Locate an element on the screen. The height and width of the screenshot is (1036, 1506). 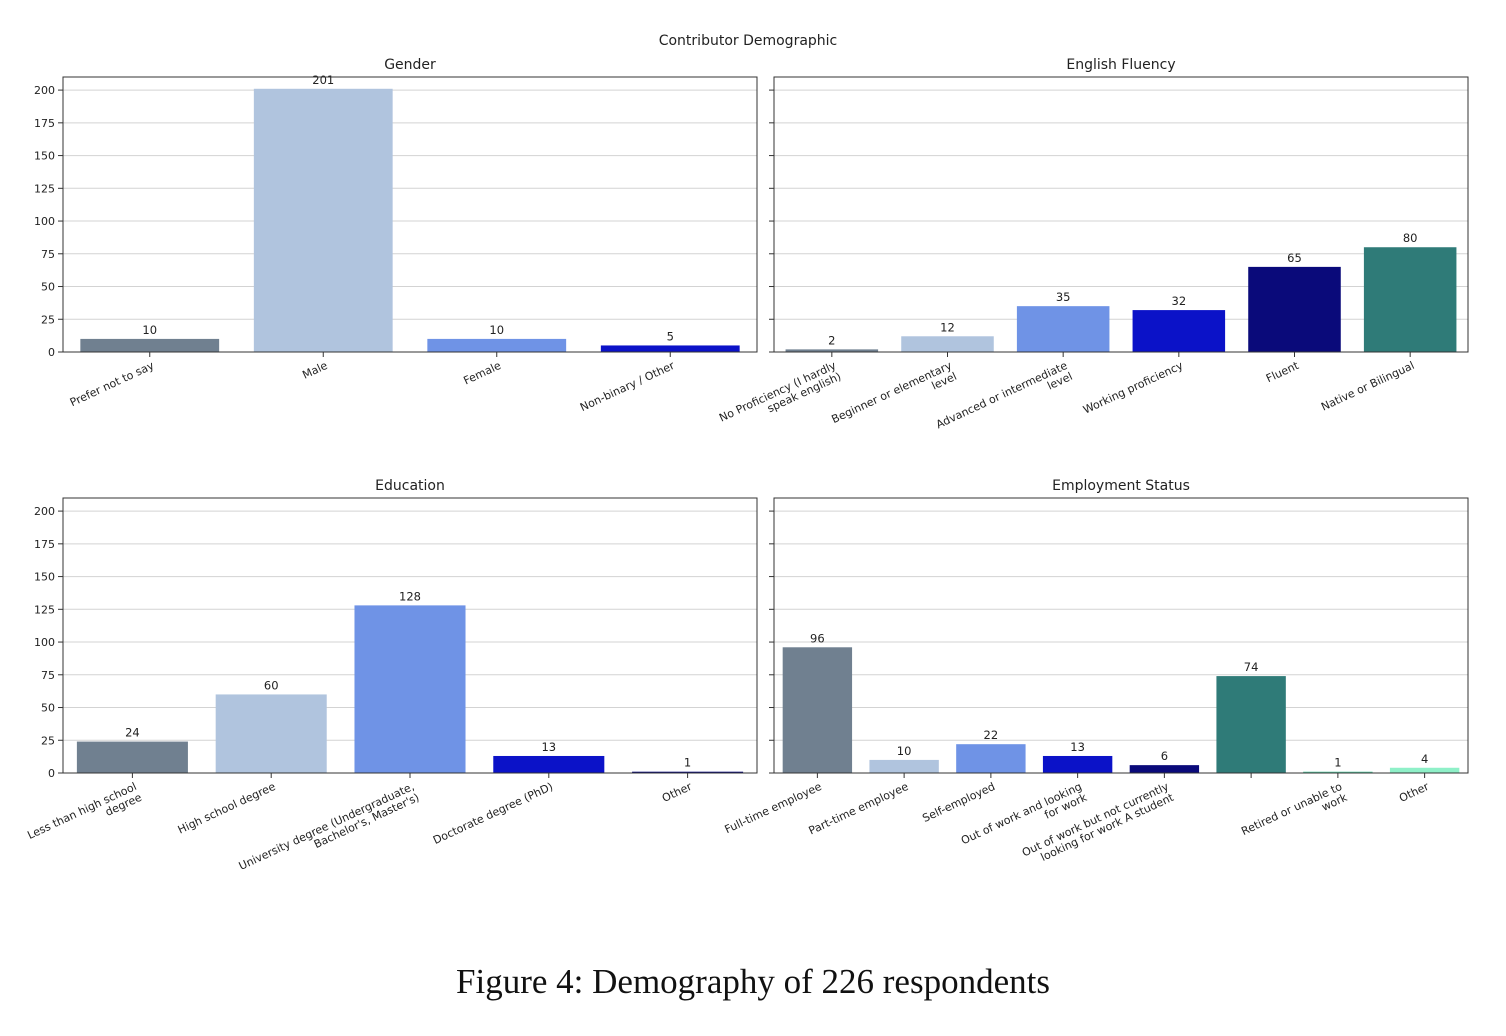
bar-self-employed is located at coordinates (991, 758).